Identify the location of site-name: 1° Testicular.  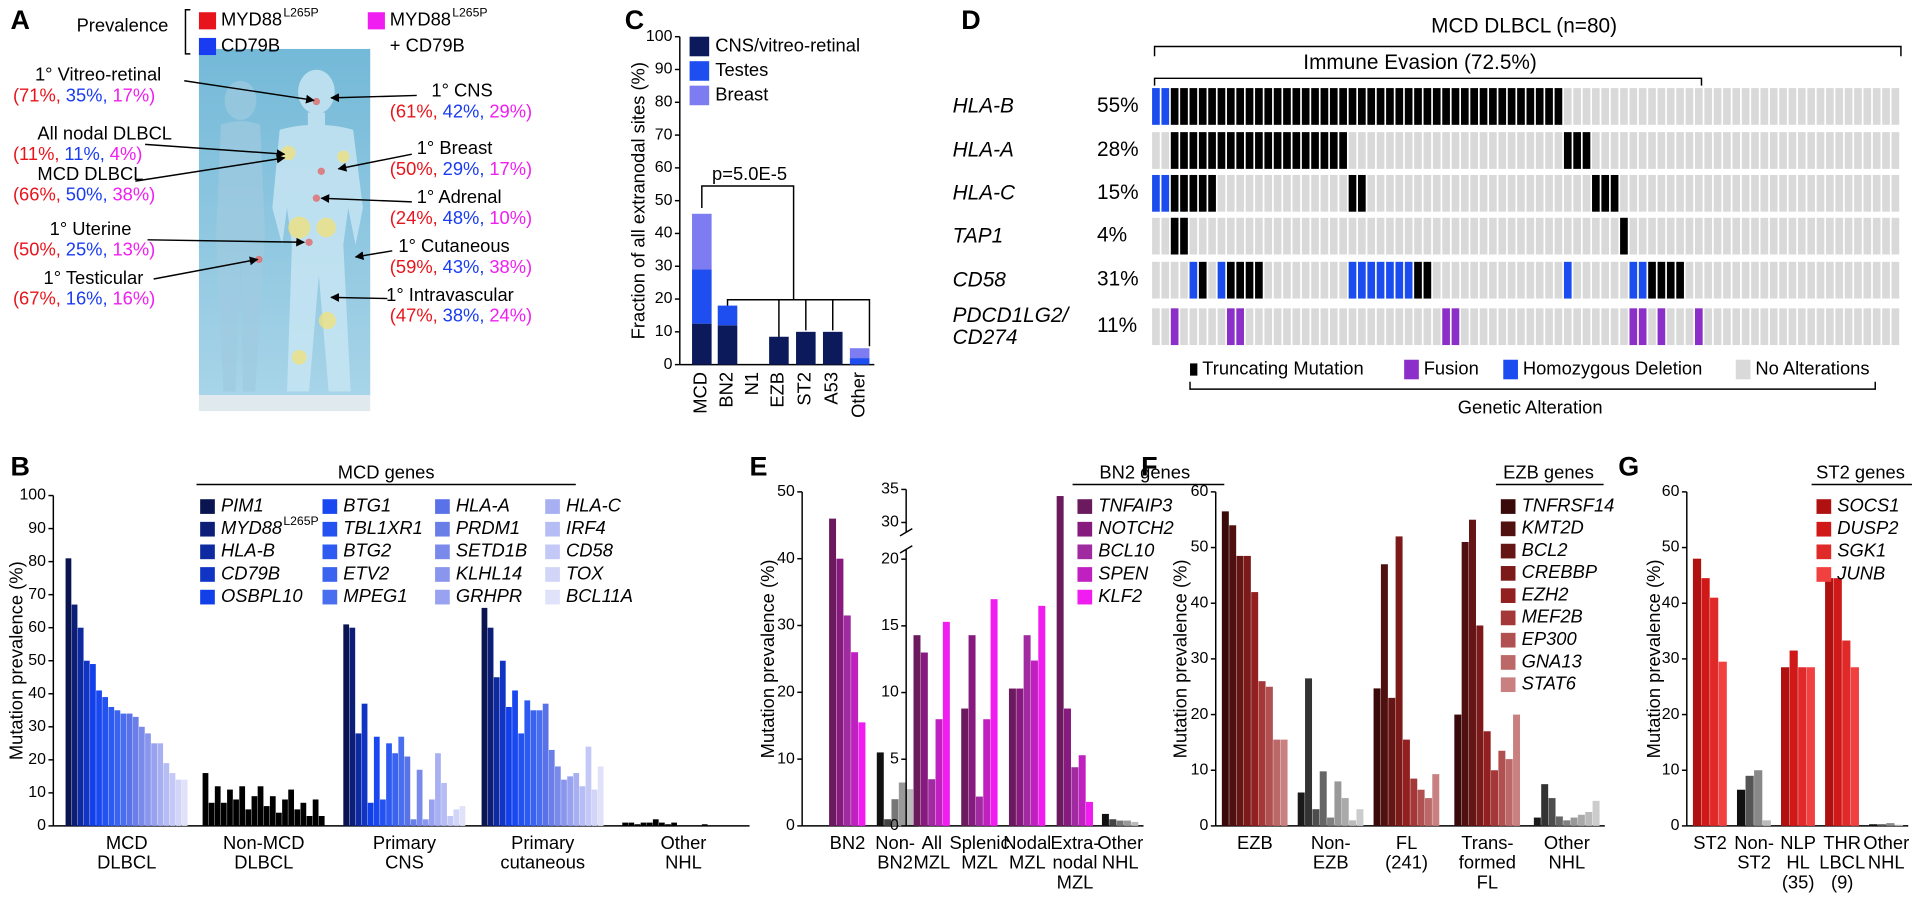
(94, 277).